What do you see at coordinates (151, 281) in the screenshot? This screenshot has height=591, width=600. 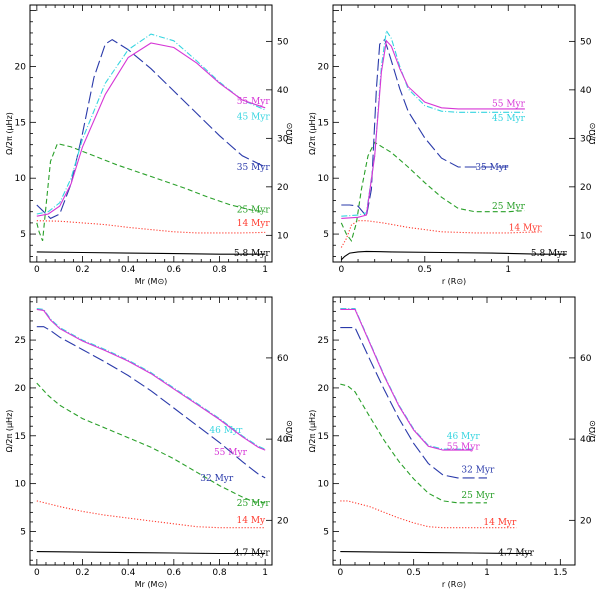 I see `x-axis-title: Mr (M⊙)` at bounding box center [151, 281].